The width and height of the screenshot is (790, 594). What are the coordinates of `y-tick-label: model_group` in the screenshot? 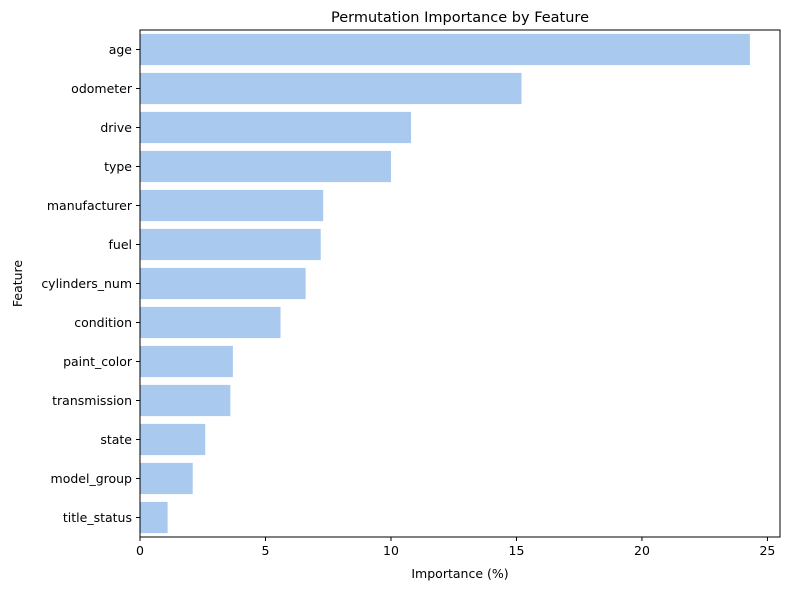 It's located at (92, 478).